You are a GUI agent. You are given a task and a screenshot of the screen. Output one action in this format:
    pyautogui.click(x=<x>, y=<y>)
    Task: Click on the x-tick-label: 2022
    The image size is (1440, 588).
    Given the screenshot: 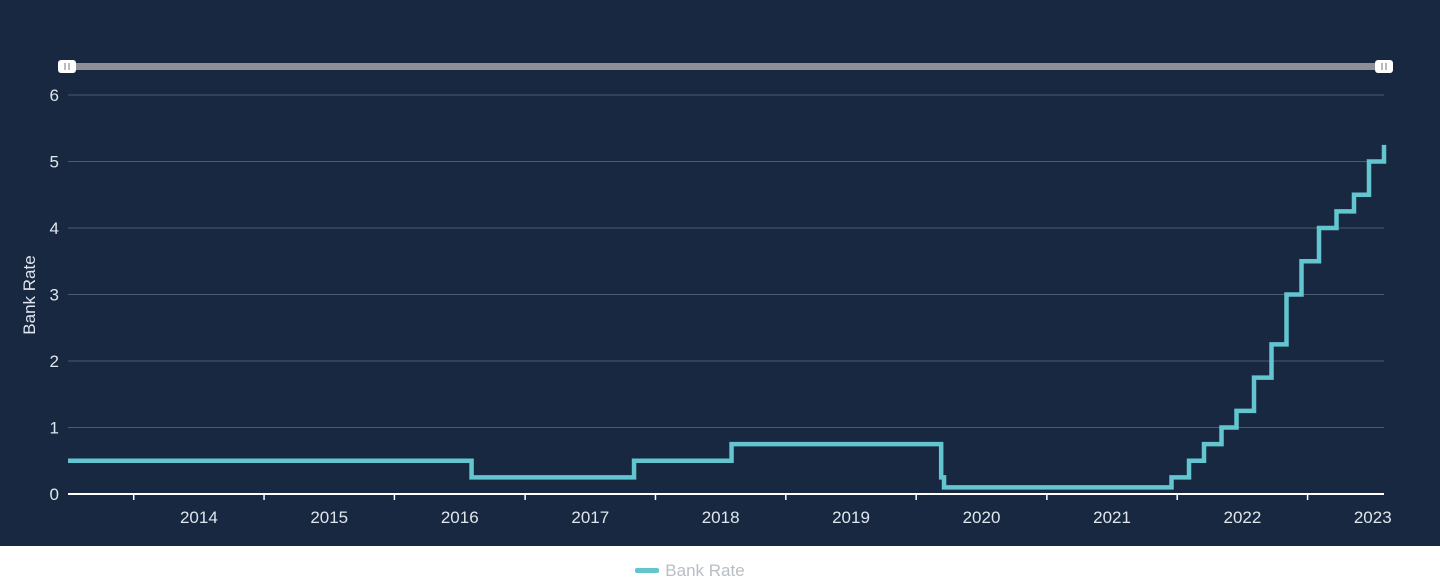 What is the action you would take?
    pyautogui.click(x=1242, y=517)
    